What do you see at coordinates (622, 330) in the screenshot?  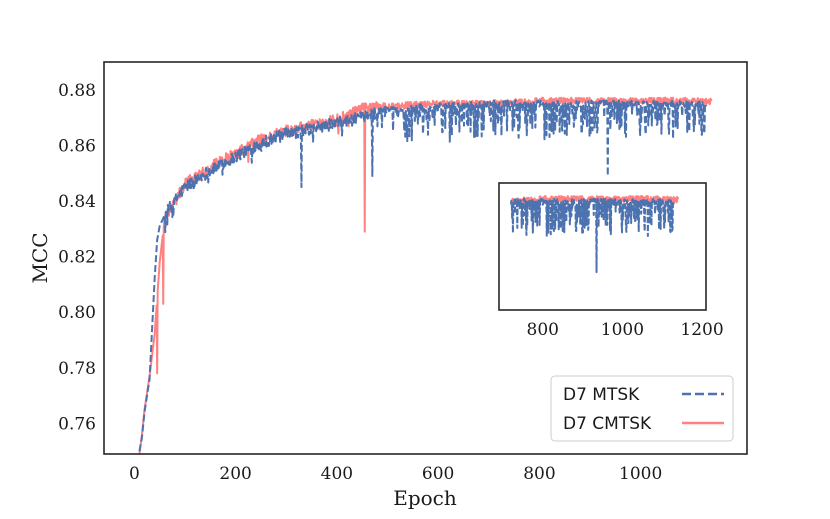 I see `inset-x-tick-label: 1000` at bounding box center [622, 330].